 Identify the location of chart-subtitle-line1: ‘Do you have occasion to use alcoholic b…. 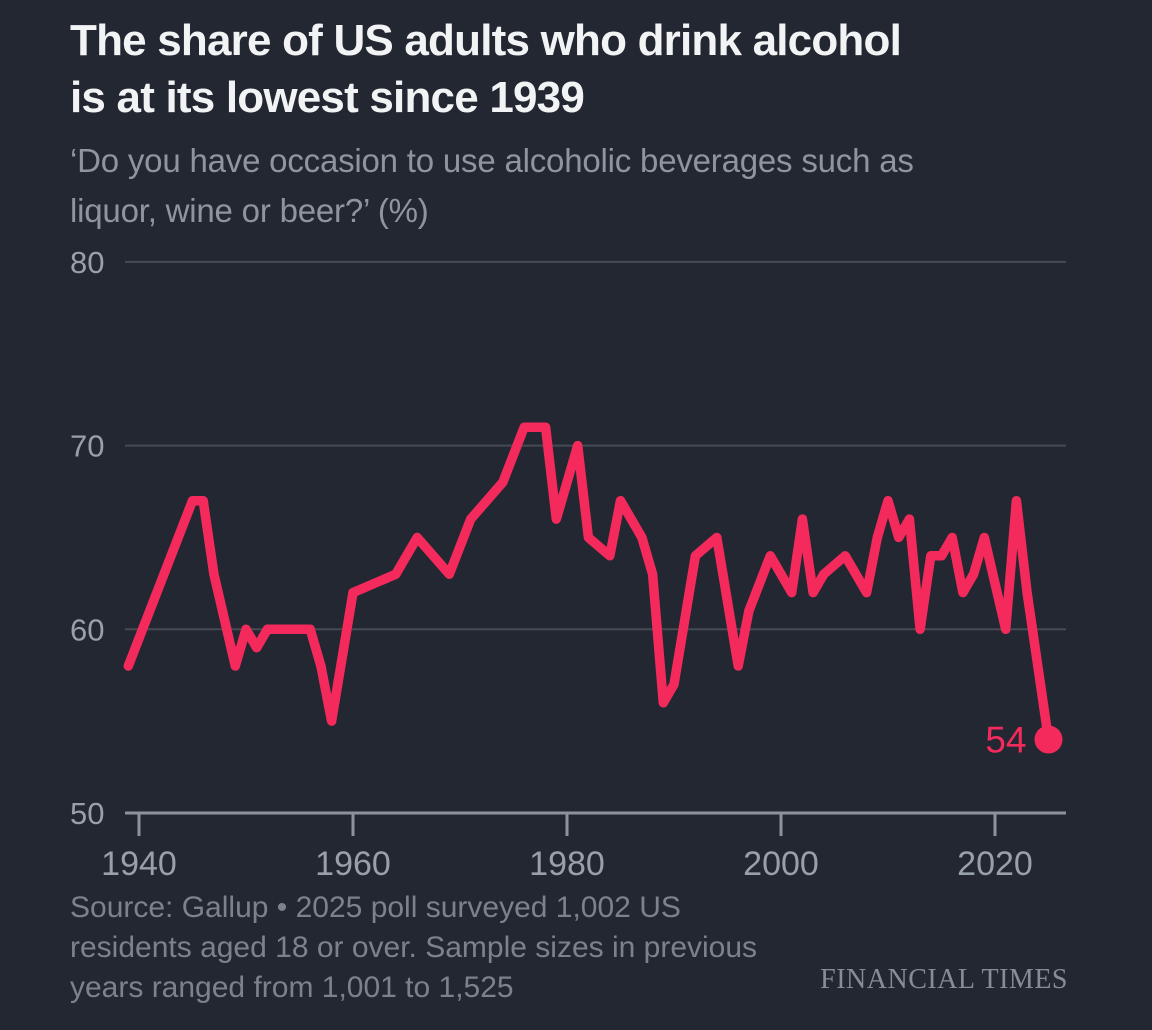
(492, 160).